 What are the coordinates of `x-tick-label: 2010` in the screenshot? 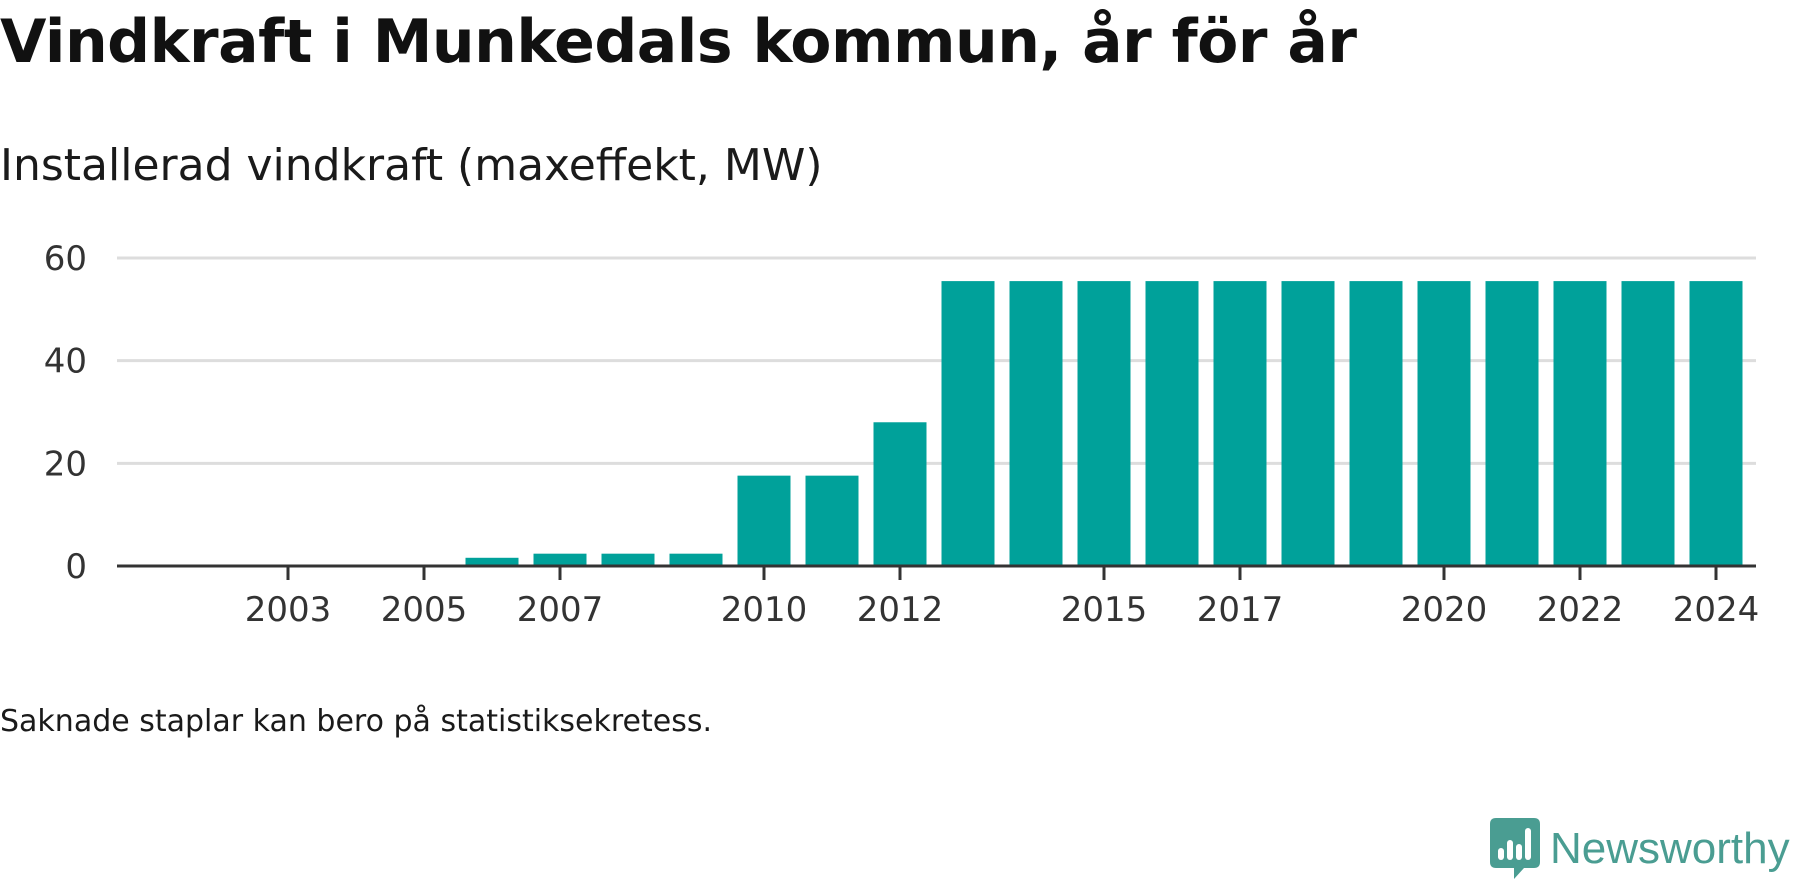 It's located at (764, 610).